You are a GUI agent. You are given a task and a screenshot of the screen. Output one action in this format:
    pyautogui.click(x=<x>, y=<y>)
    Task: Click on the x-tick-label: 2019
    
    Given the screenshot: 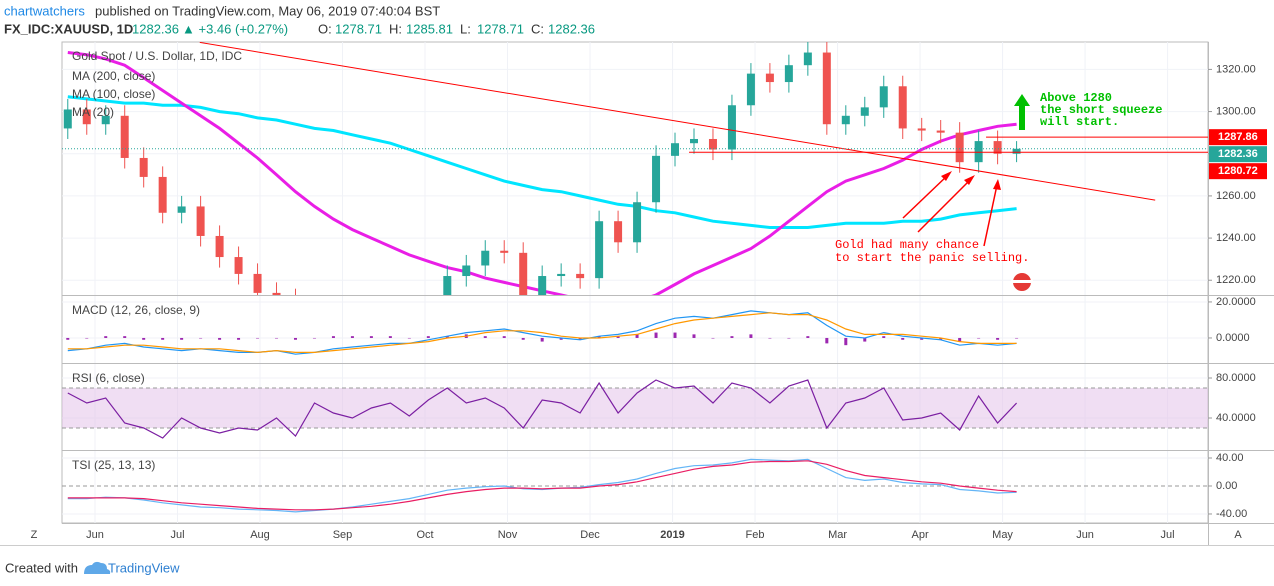 What is the action you would take?
    pyautogui.click(x=672, y=535)
    